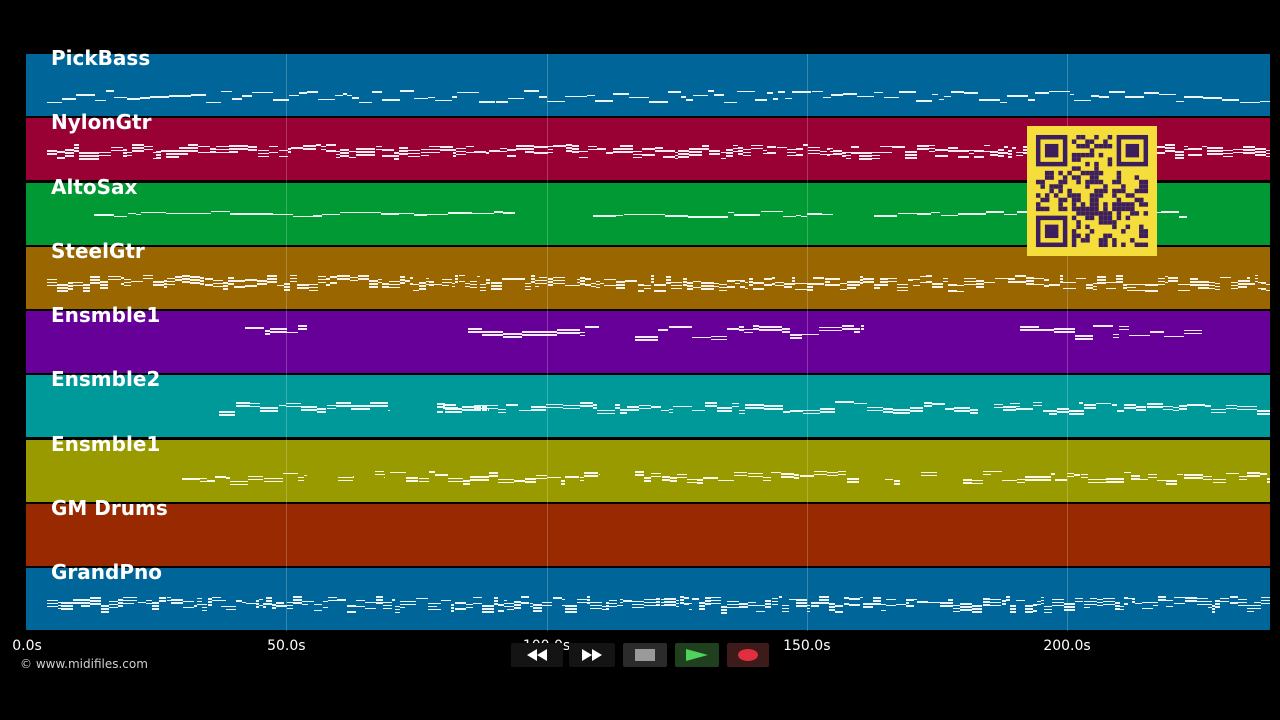 The width and height of the screenshot is (1280, 720). Describe the element at coordinates (645, 655) in the screenshot. I see `stop-button` at that location.